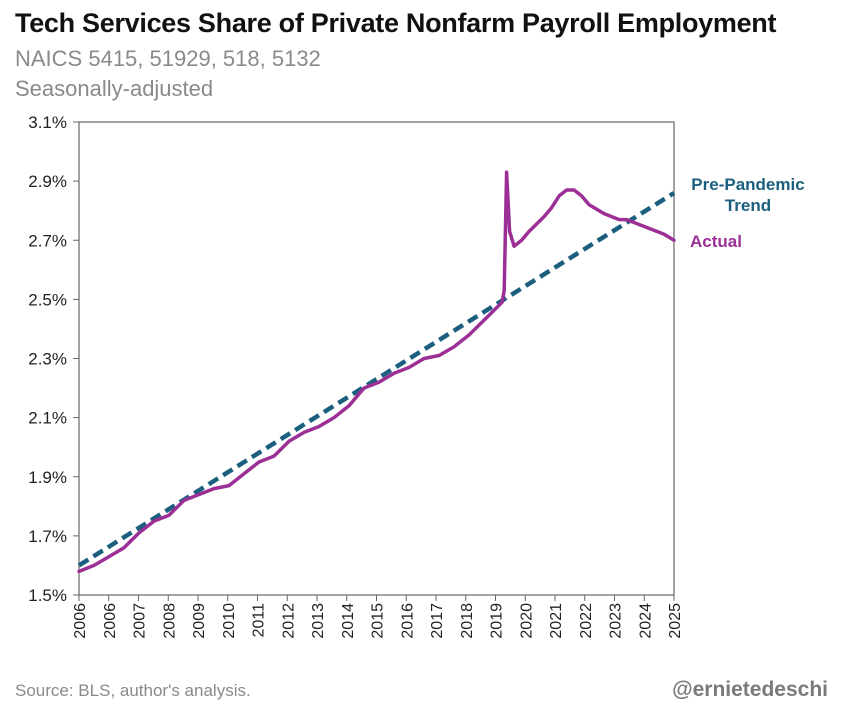  Describe the element at coordinates (437, 621) in the screenshot. I see `x-tick-label: 2017` at that location.